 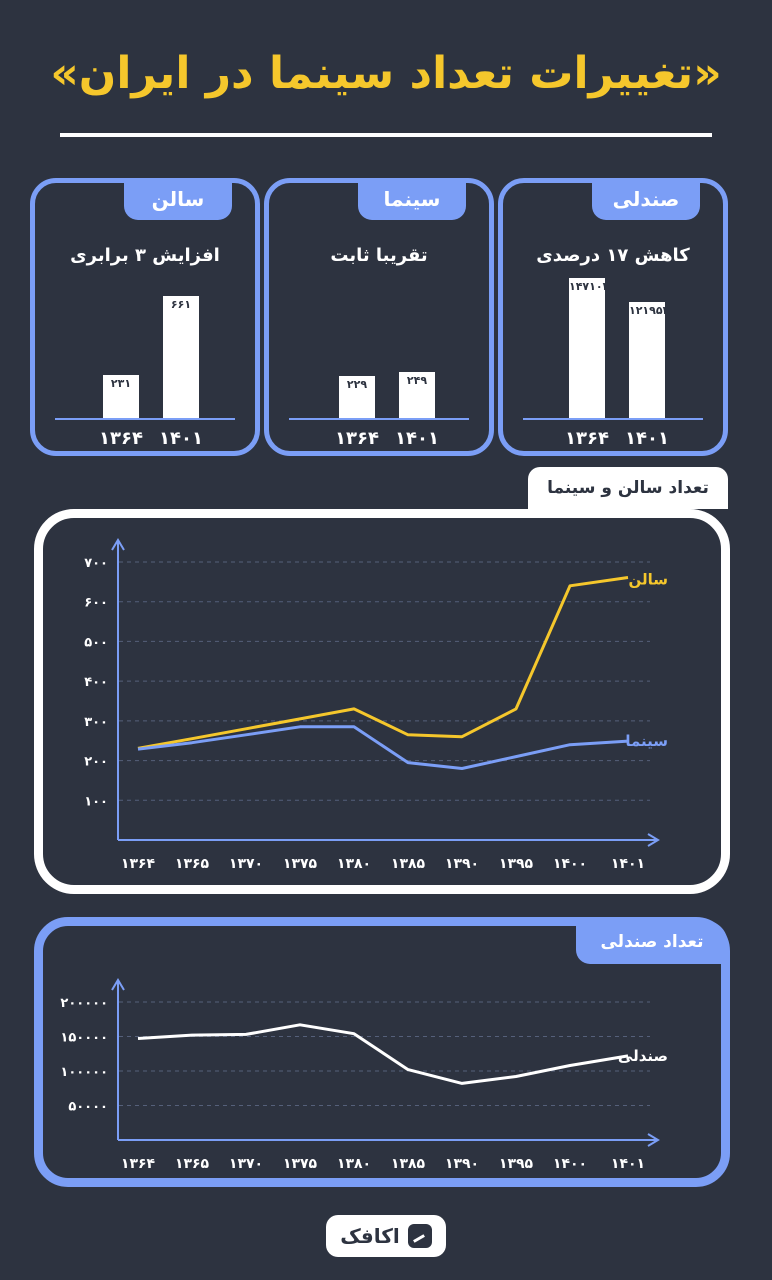 I want to click on seats-ytick-label: ۲۰۰۰۰۰, so click(x=84, y=1003).